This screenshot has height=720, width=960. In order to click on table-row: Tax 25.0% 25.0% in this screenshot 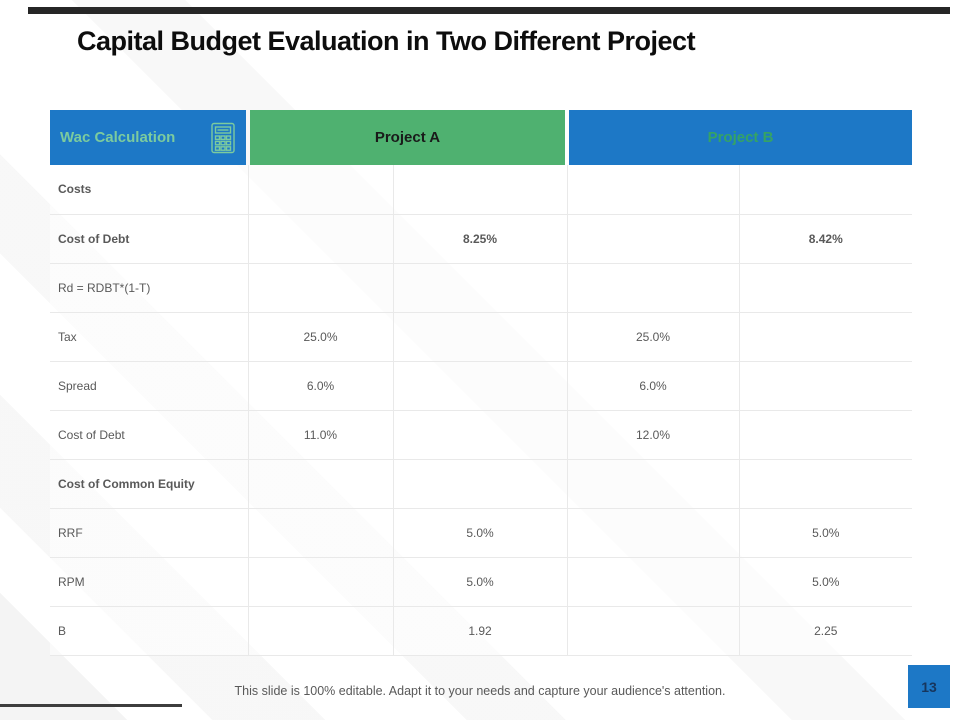, I will do `click(481, 336)`.